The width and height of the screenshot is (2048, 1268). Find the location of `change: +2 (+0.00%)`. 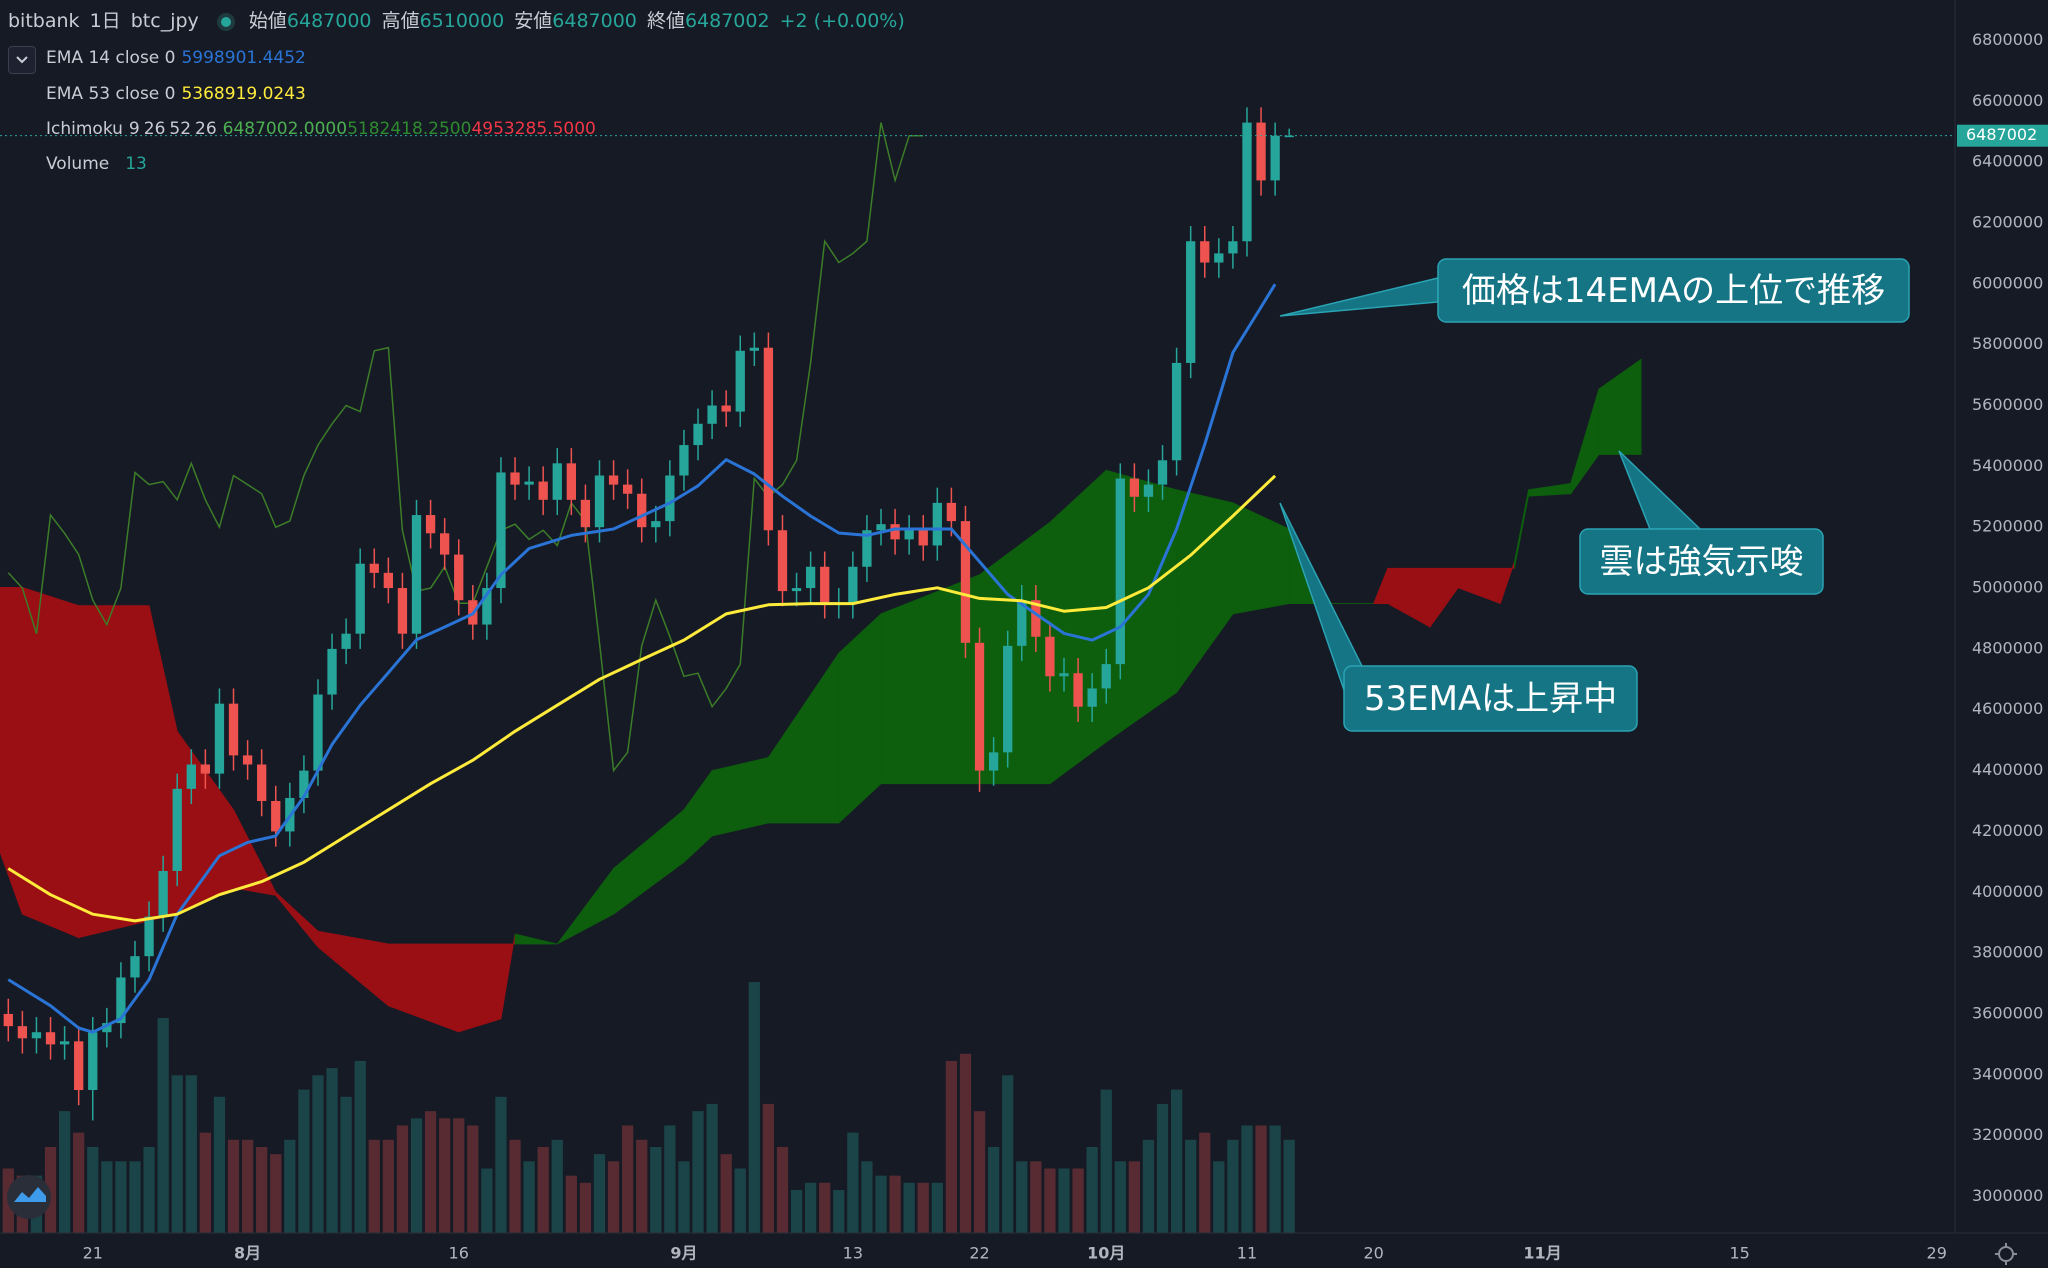

change: +2 (+0.00%) is located at coordinates (842, 21).